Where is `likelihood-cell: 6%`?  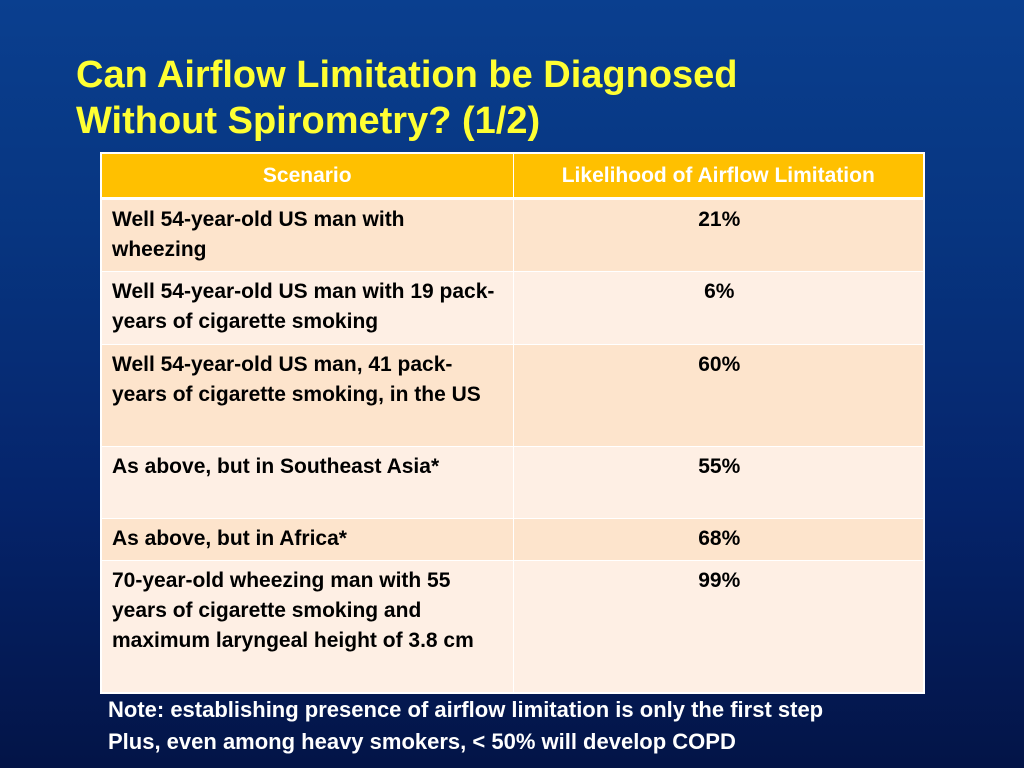
likelihood-cell: 6% is located at coordinates (718, 308).